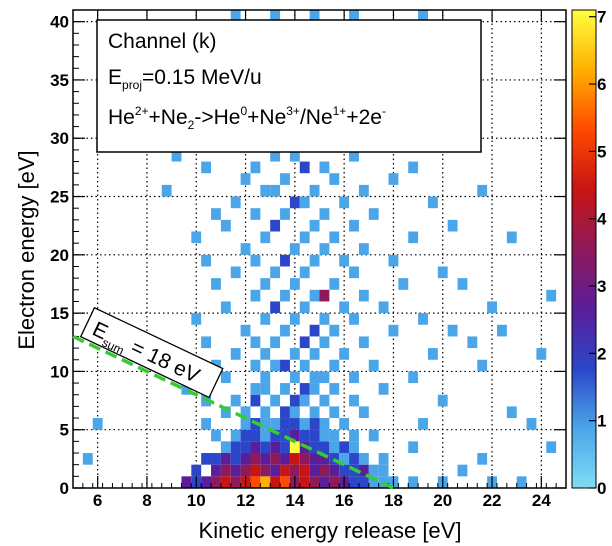  I want to click on x-tick-label: 22, so click(492, 500).